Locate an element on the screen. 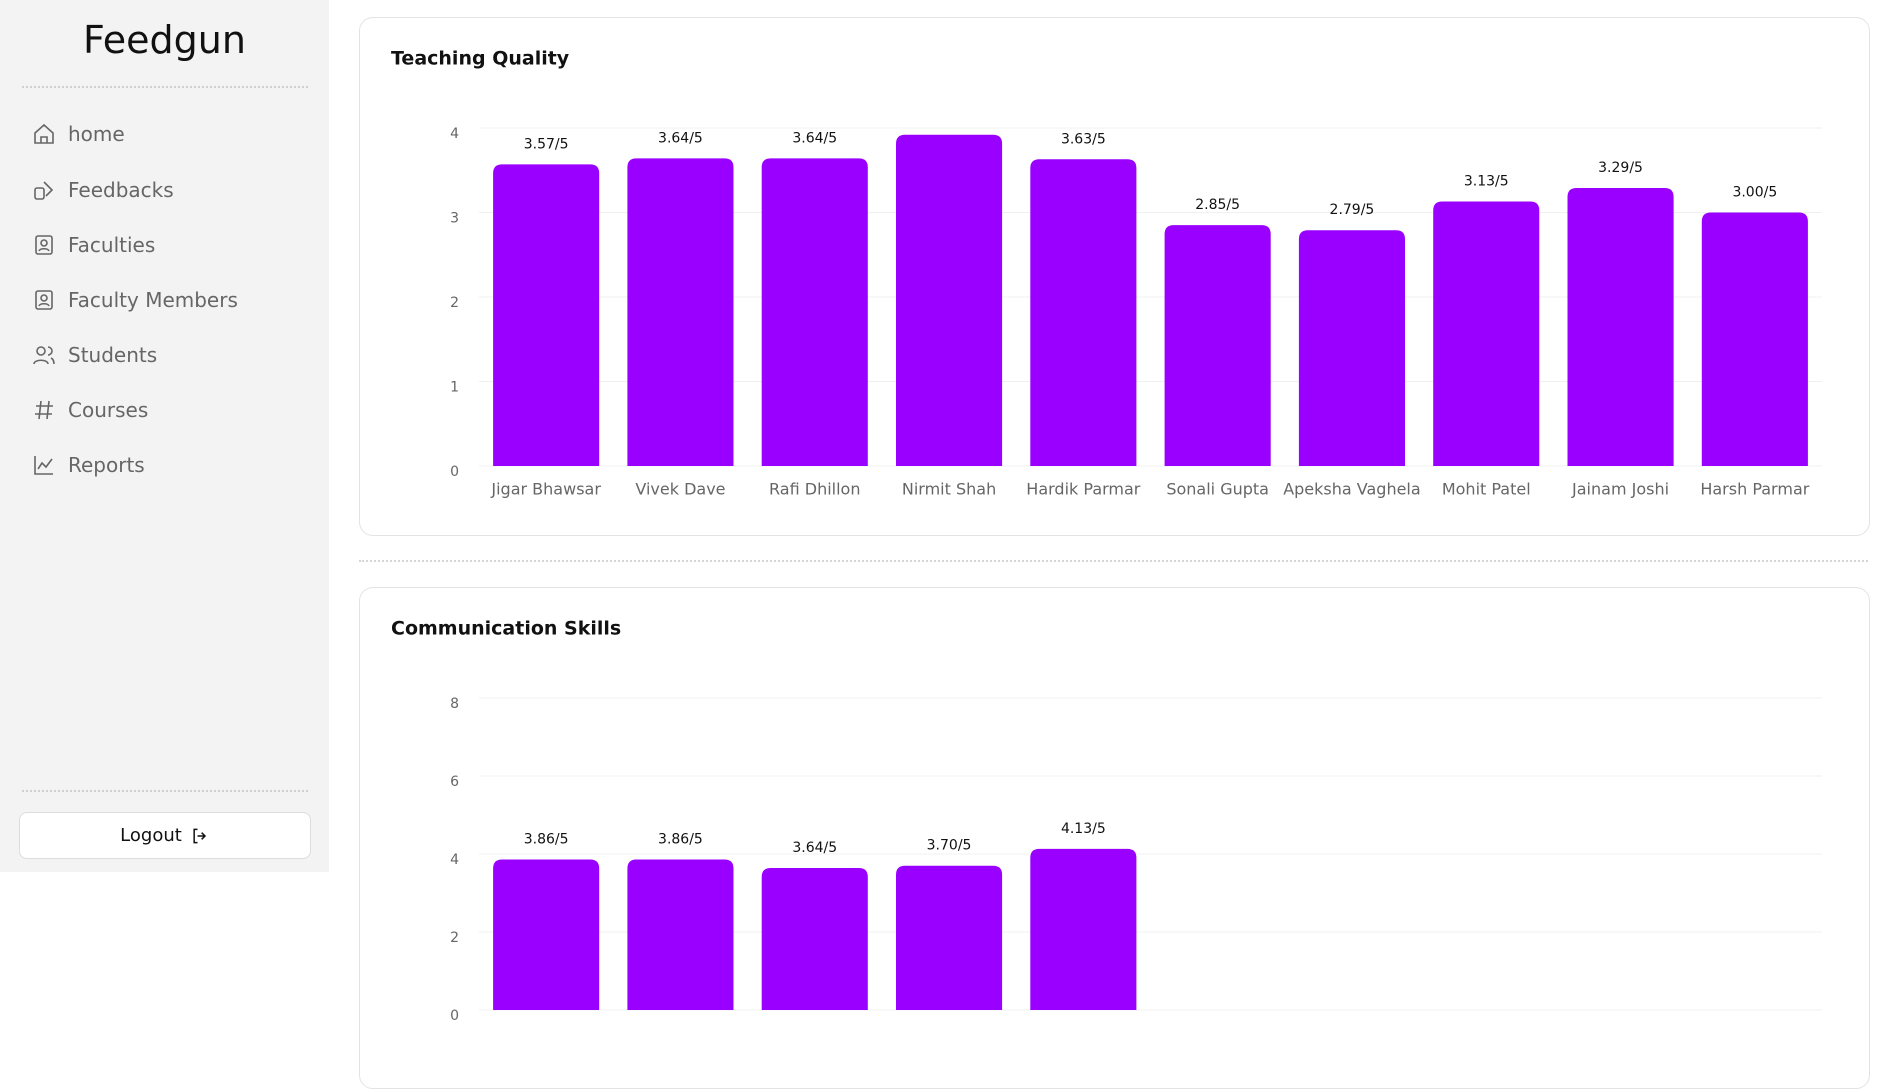  y-tick-label: 6 is located at coordinates (454, 782).